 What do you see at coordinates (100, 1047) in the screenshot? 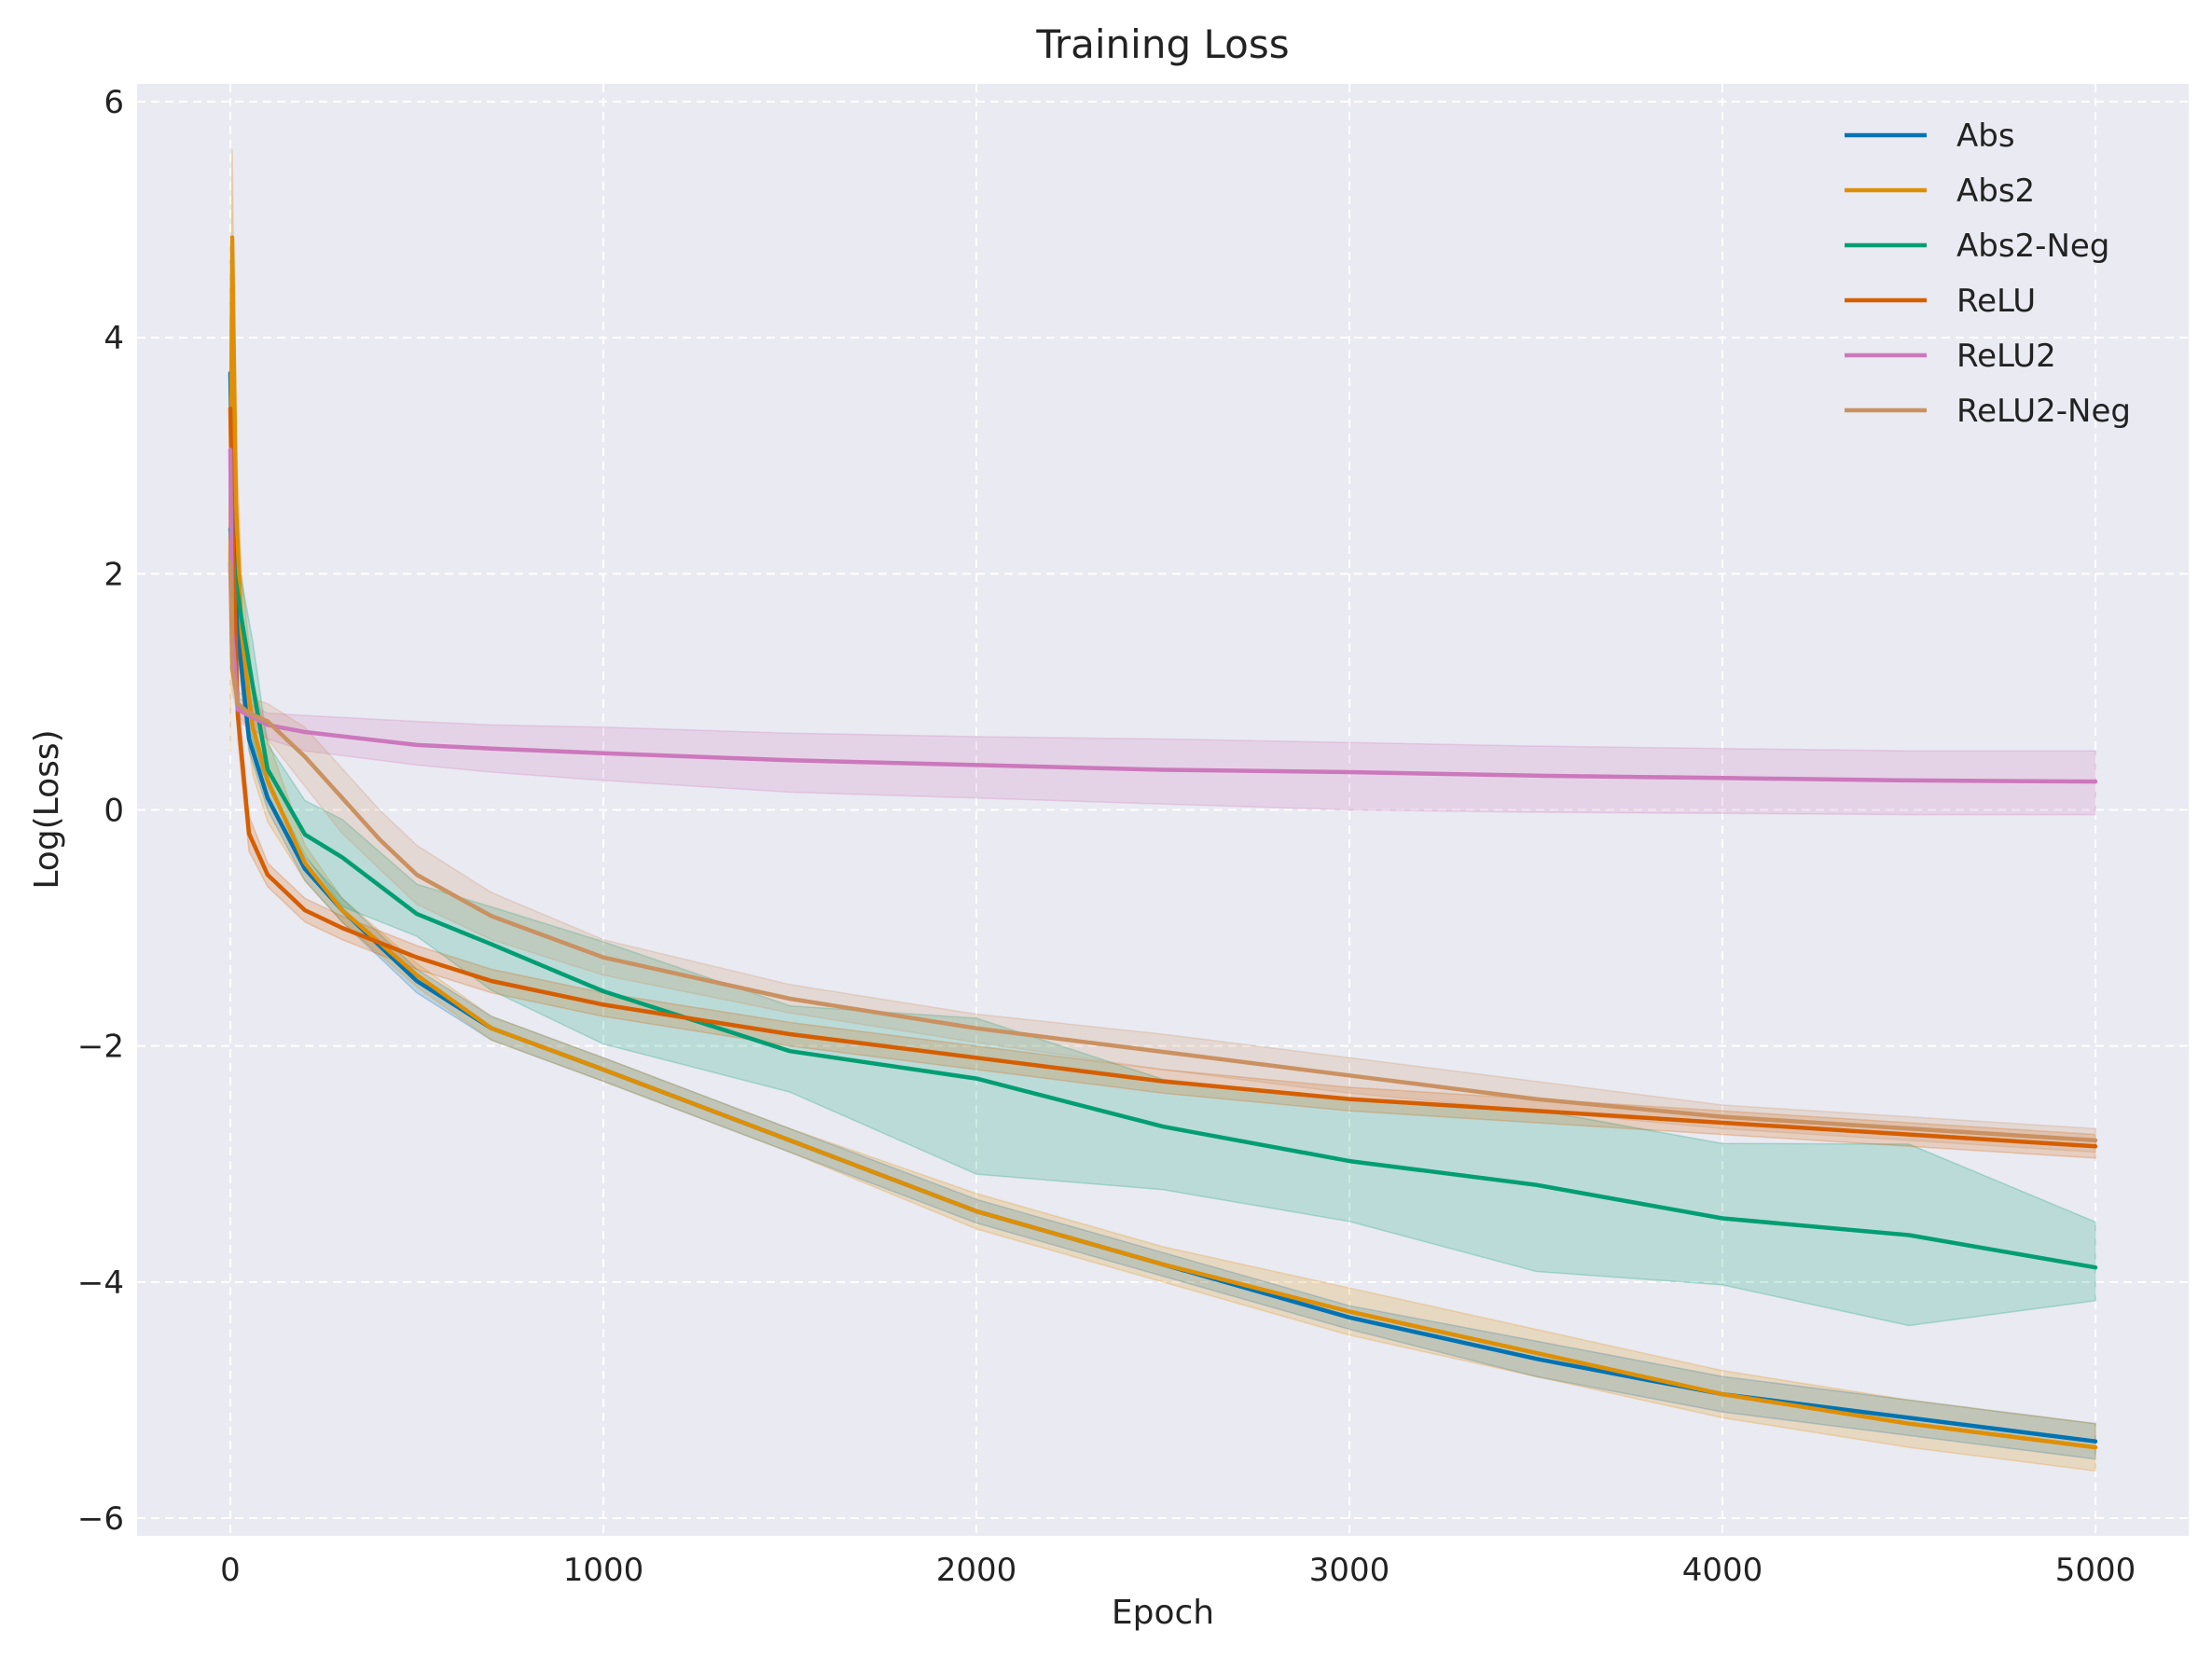
I see `y-tick-label: −2` at bounding box center [100, 1047].